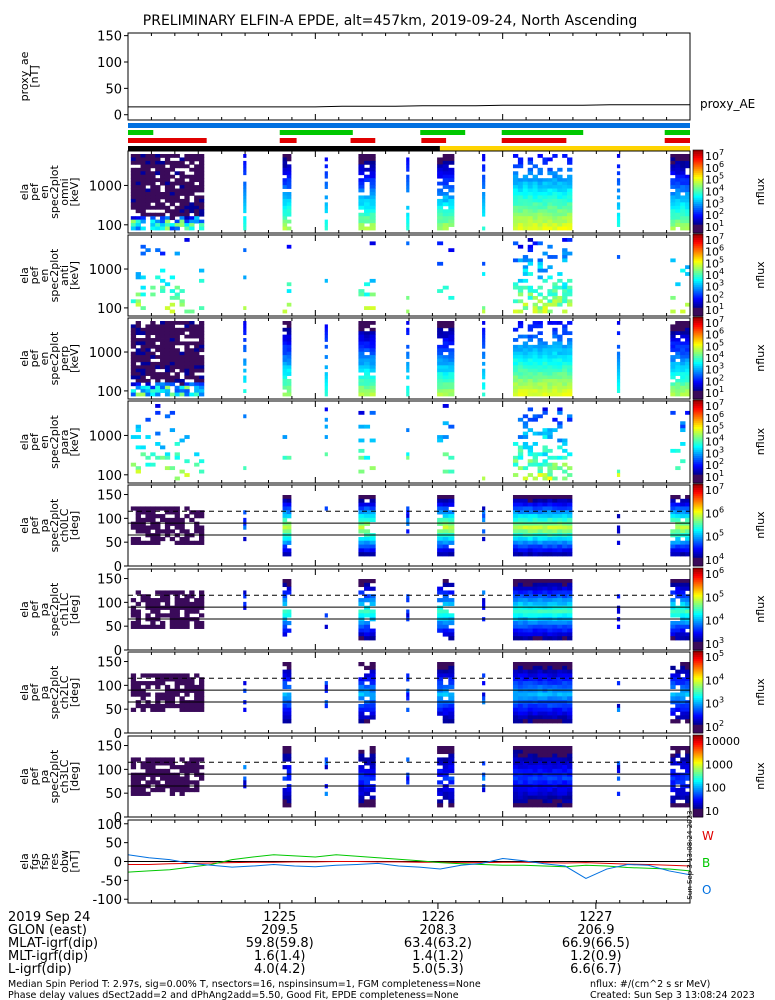  What do you see at coordinates (721, 486) in the screenshot?
I see `colorbar-tick-exponent: 7` at bounding box center [721, 486].